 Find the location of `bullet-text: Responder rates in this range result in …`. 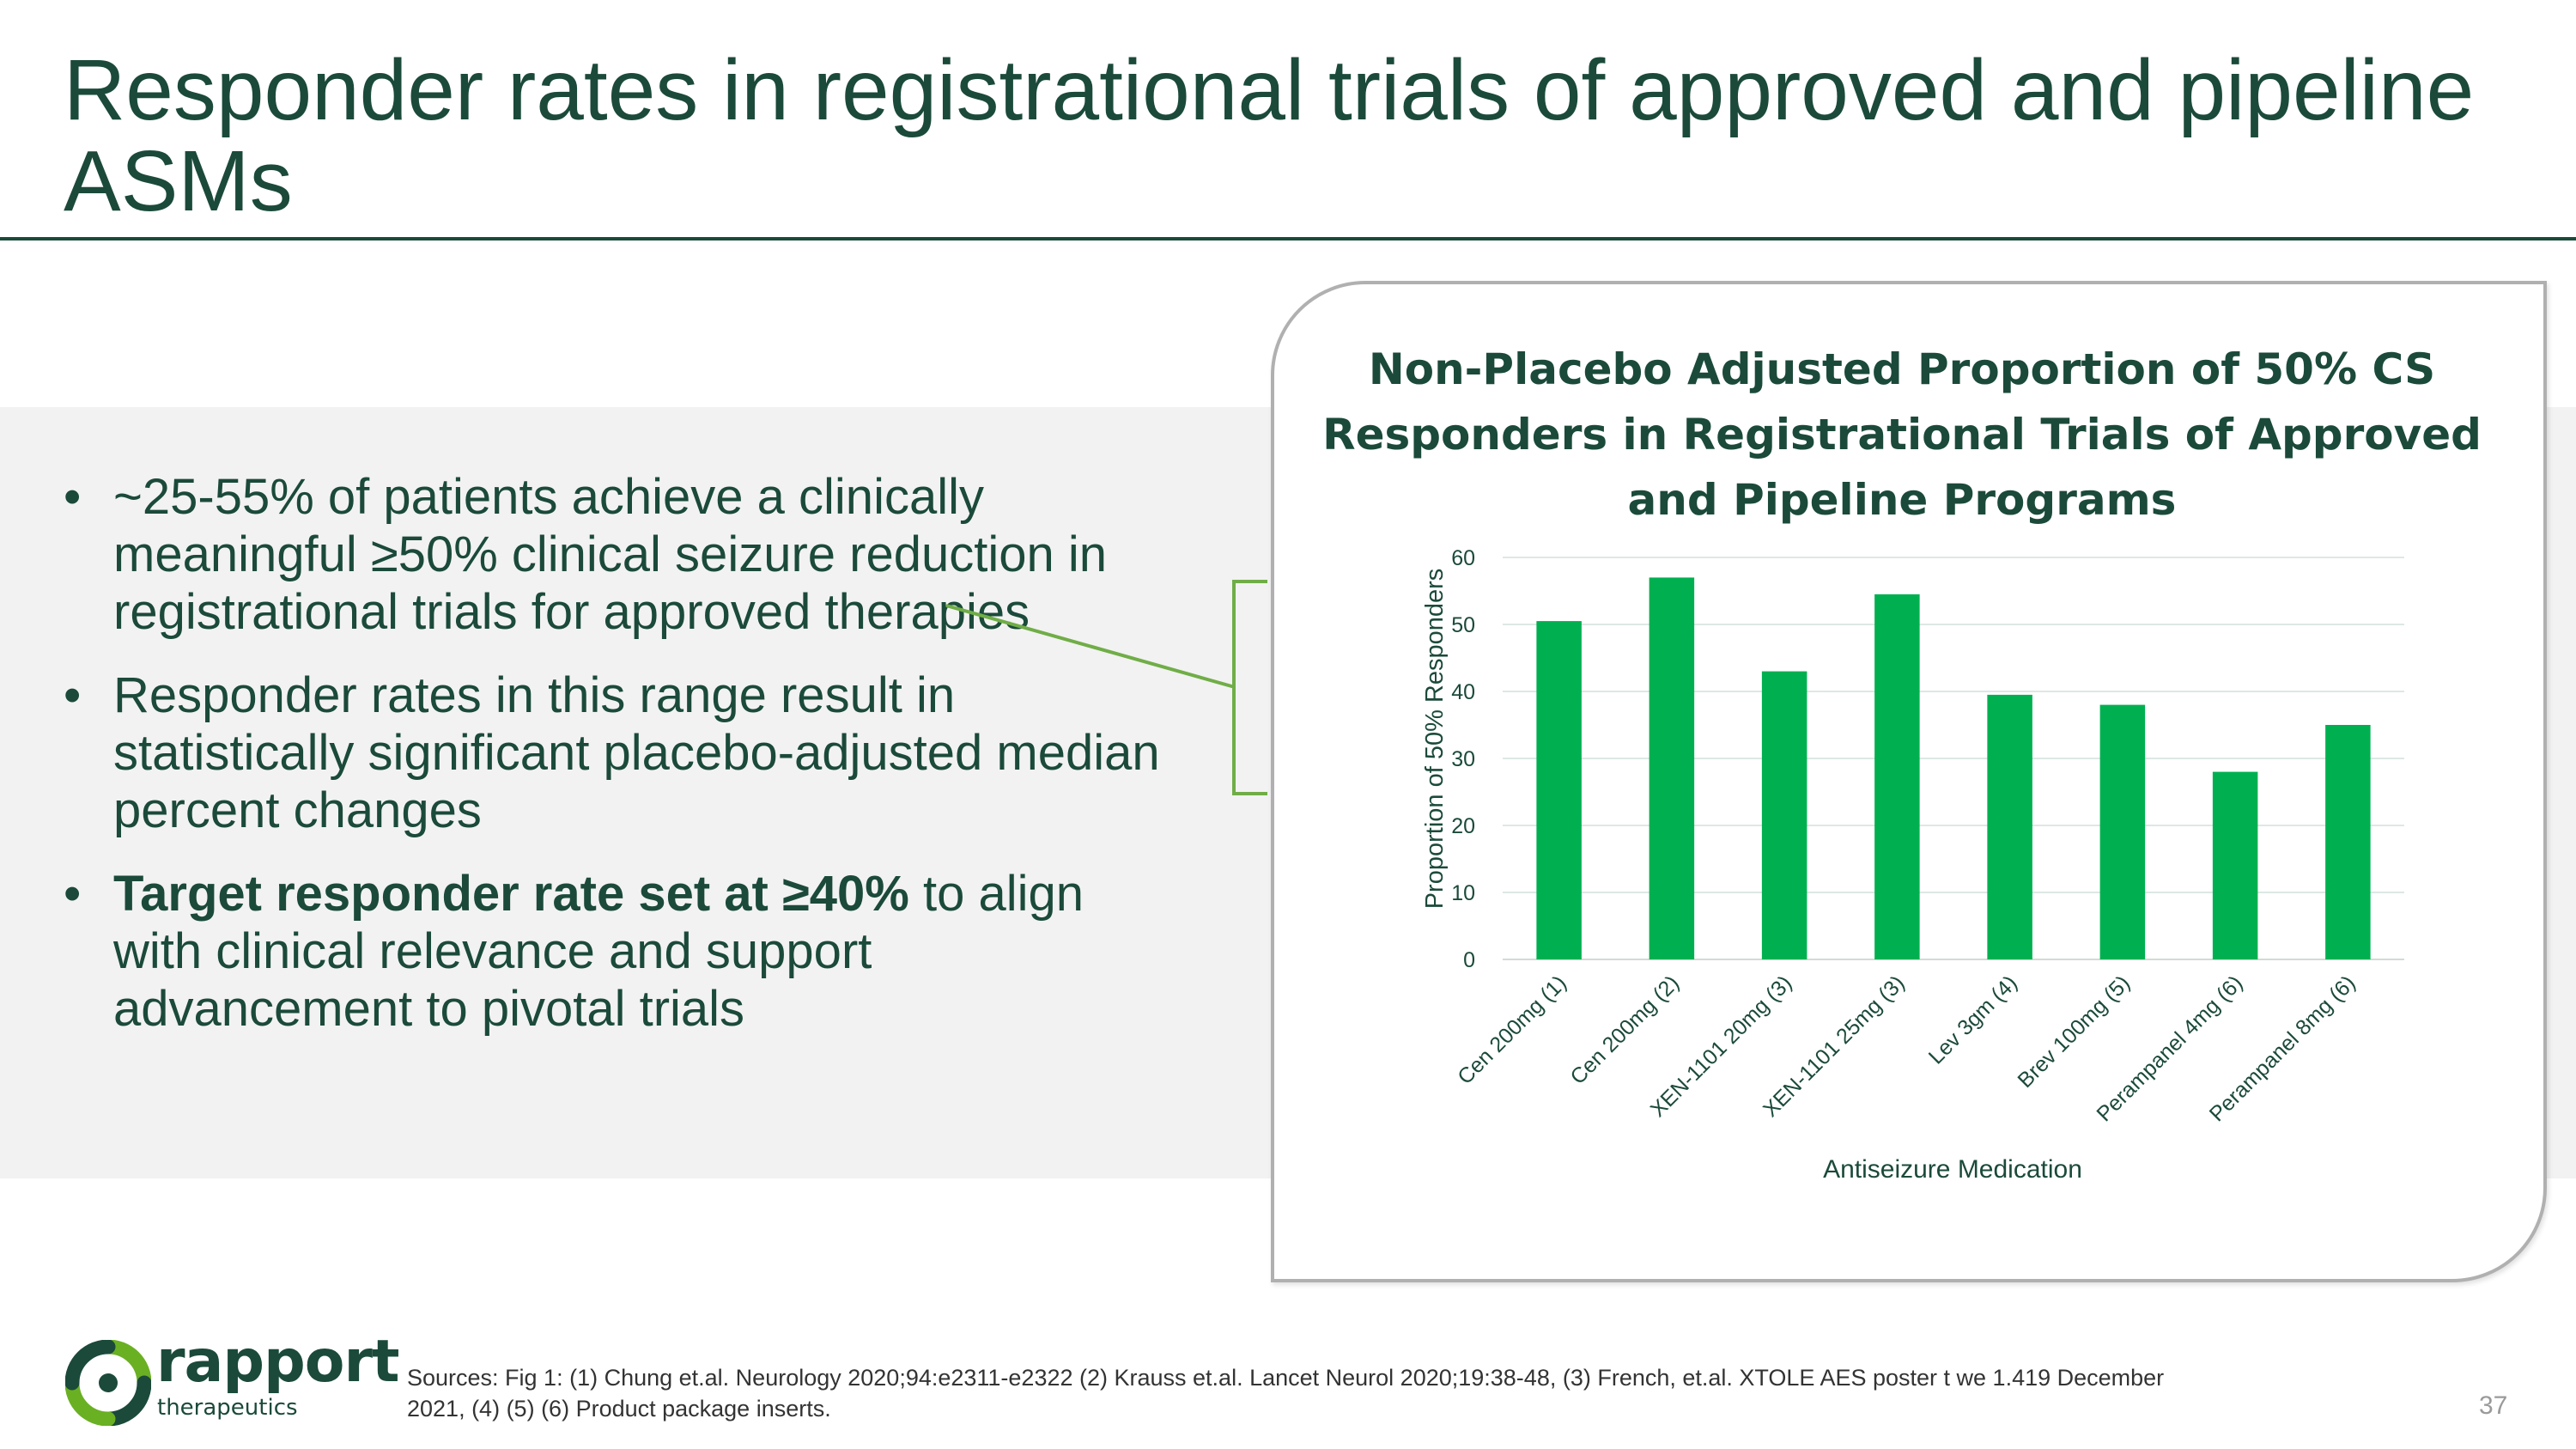

bullet-text: Responder rates in this range result in … is located at coordinates (636, 752).